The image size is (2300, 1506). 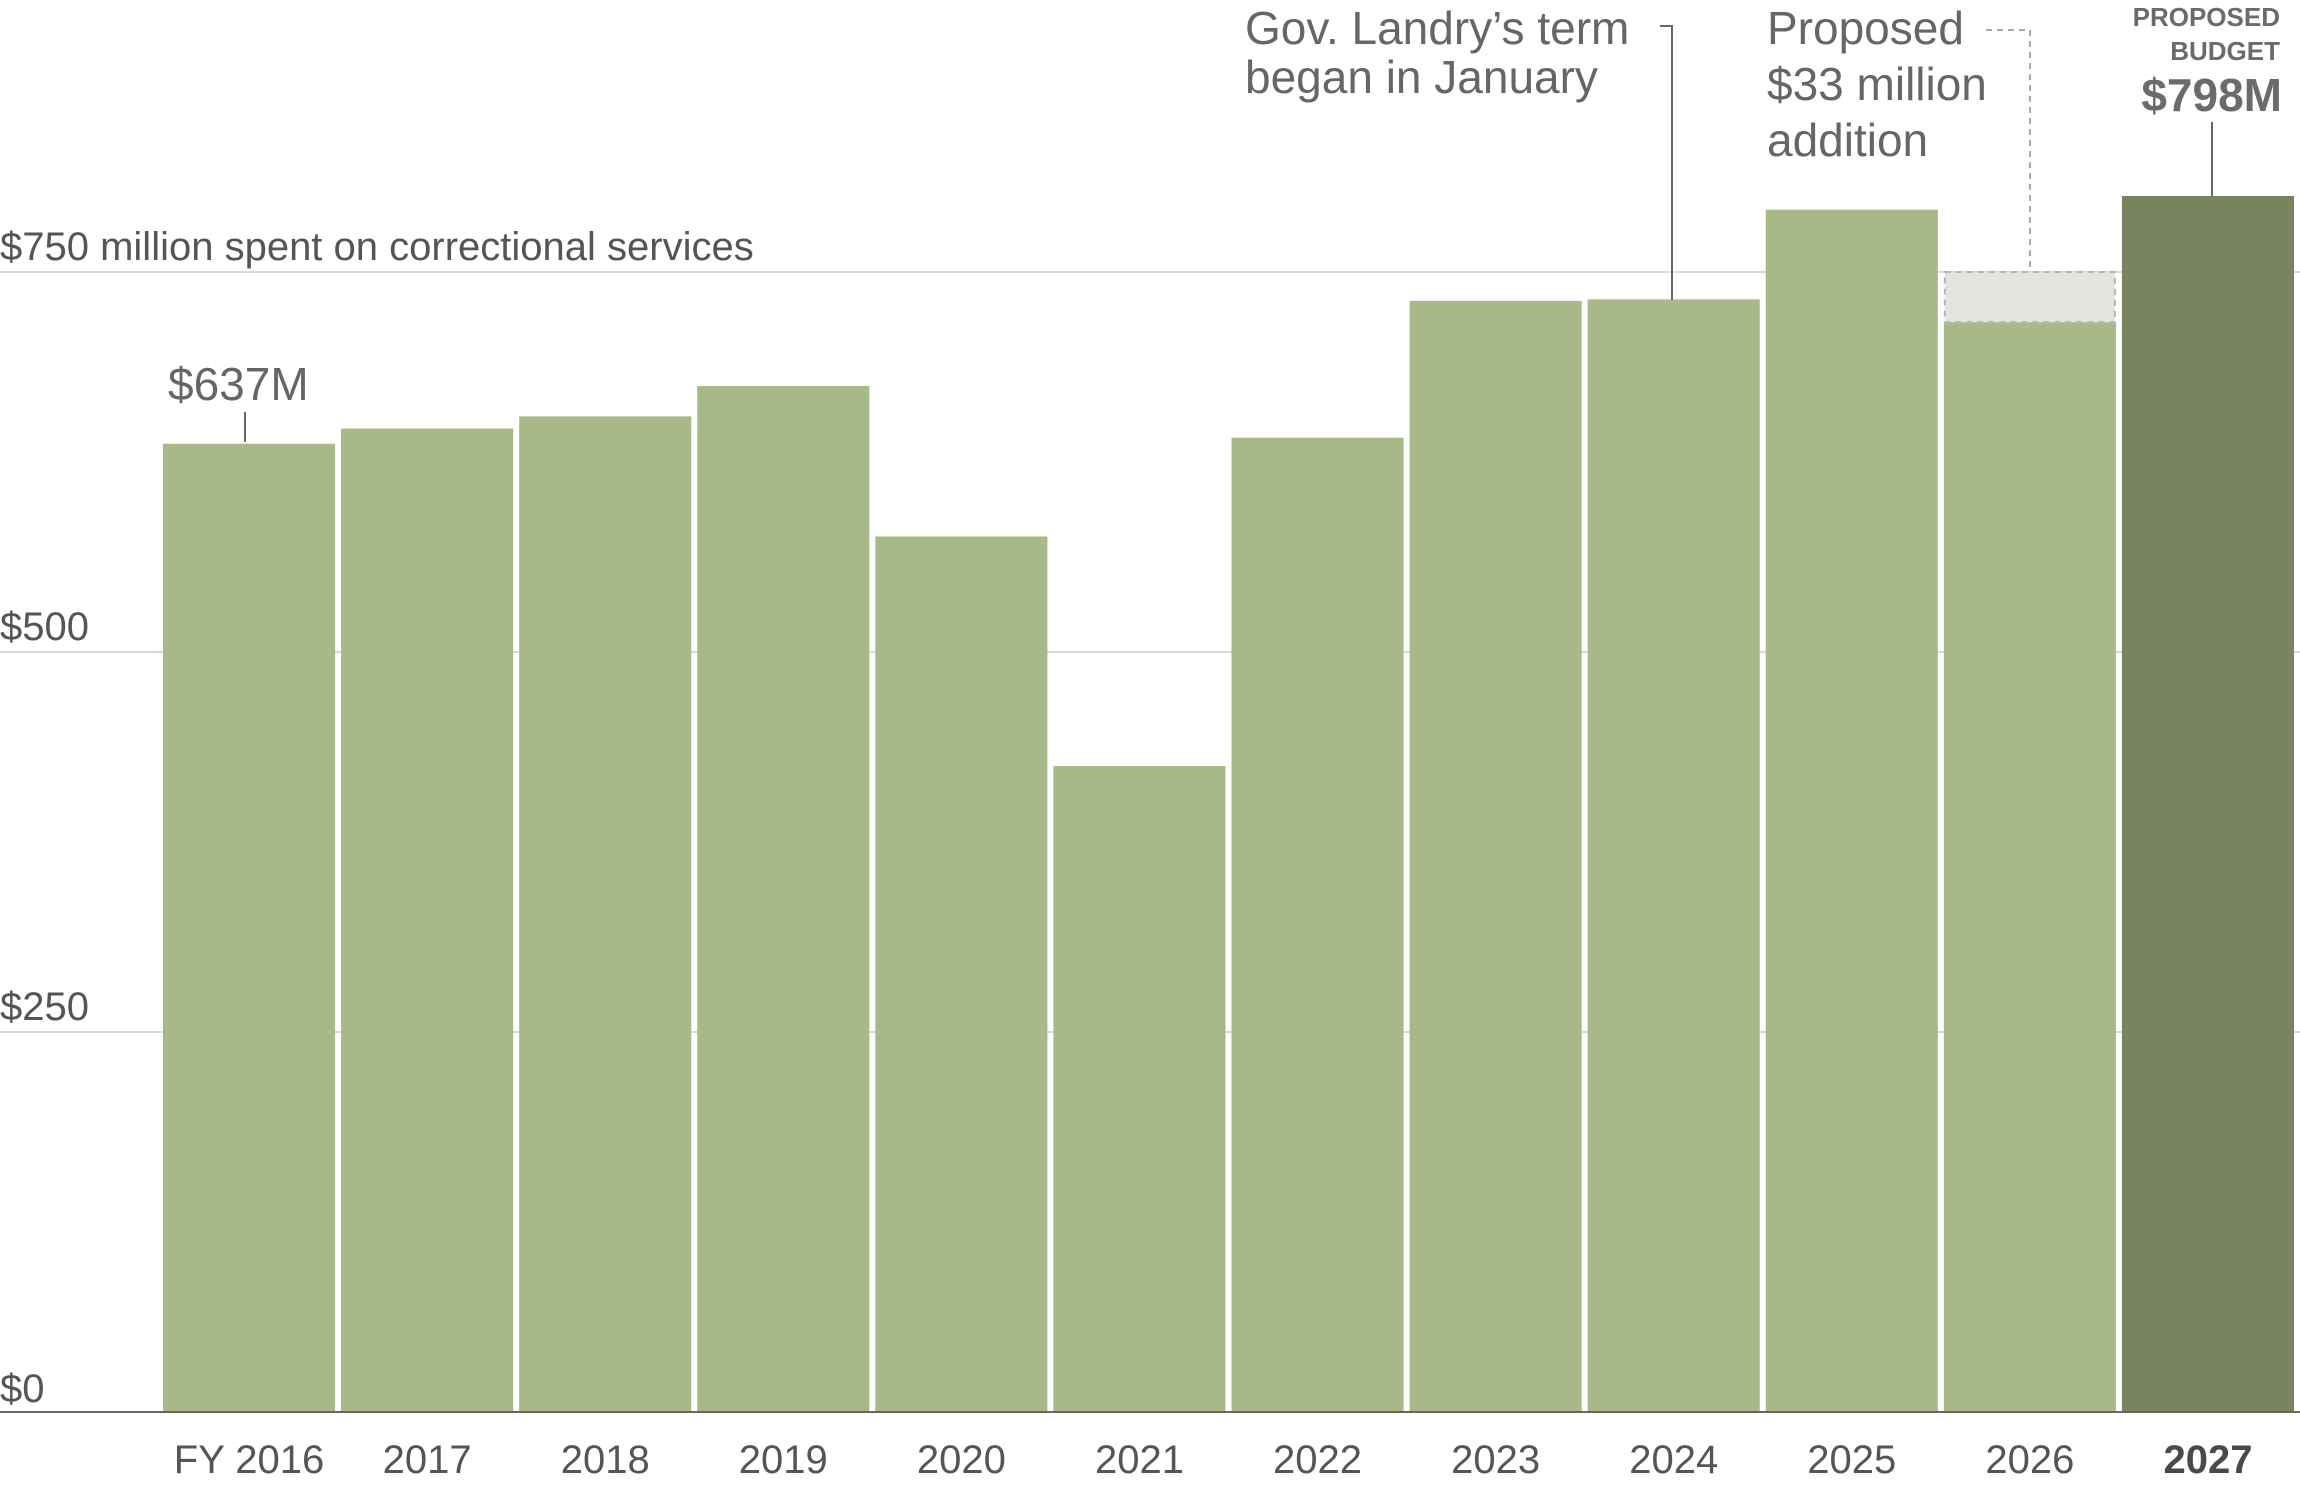 I want to click on budget-annotation-line2: BUDGET, so click(x=2225, y=51).